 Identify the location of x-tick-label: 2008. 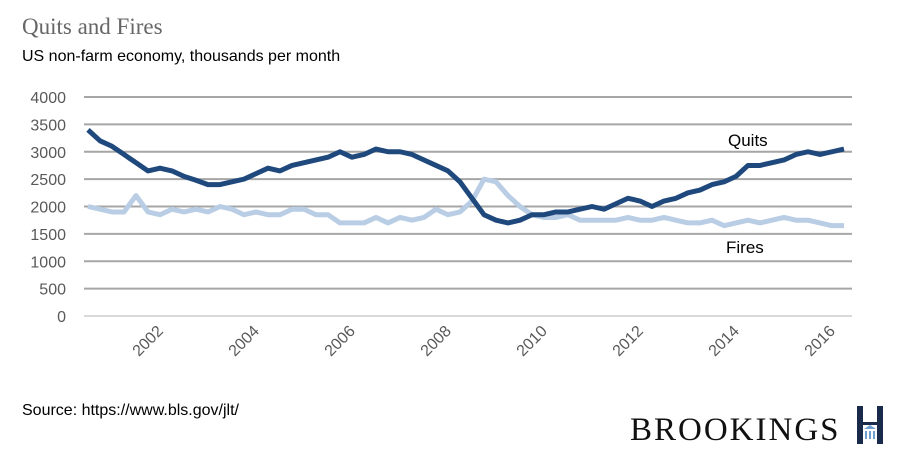
(436, 341).